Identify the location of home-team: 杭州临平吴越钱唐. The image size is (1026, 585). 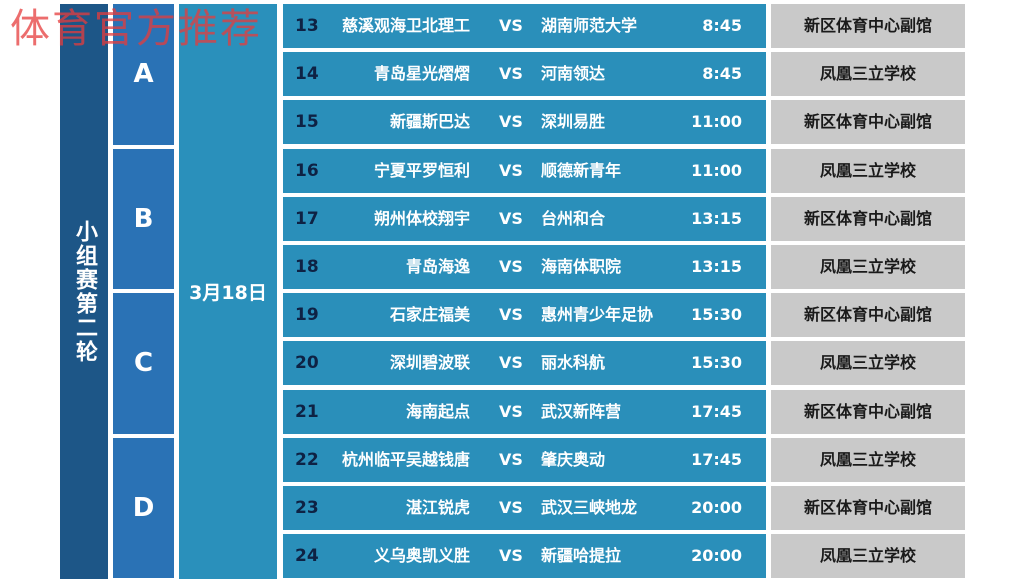
(405, 459).